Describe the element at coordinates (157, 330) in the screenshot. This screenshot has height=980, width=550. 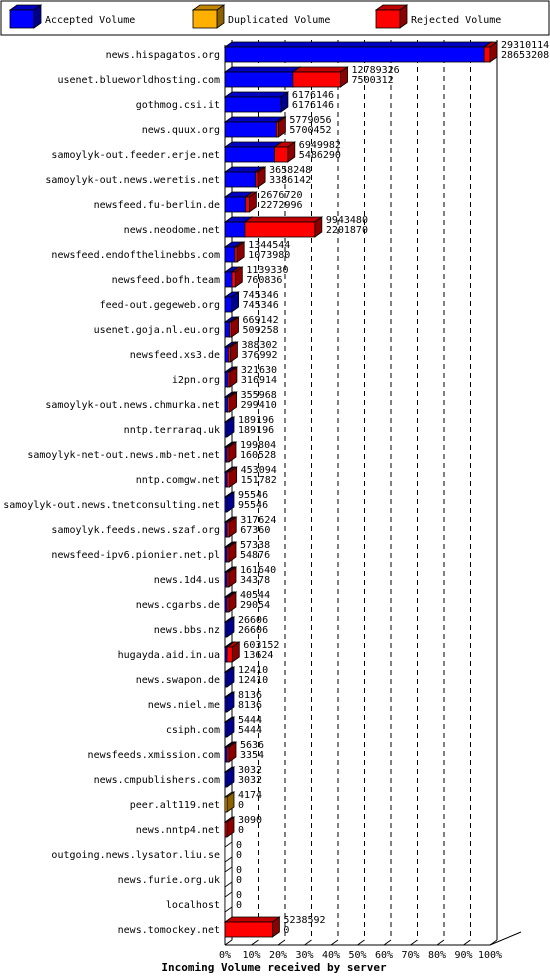
I see `row-label: usenet.goja.nl.eu.org` at that location.